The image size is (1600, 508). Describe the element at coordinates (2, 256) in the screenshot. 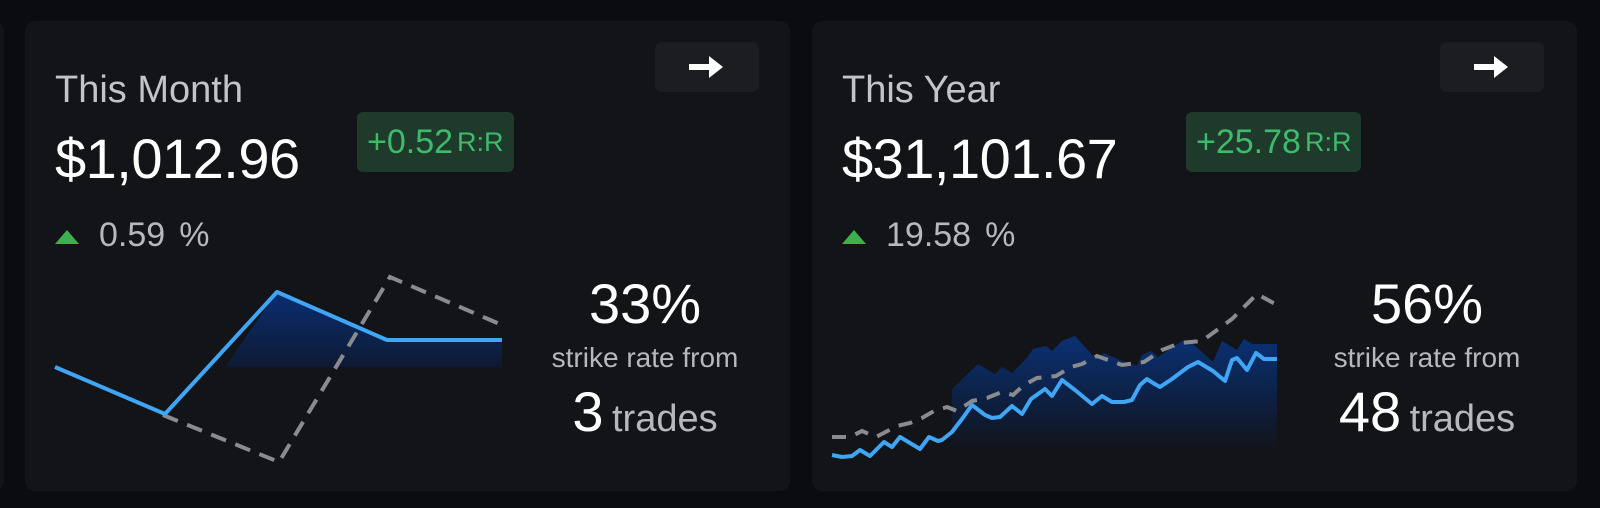

I see `previous-card-edge` at that location.